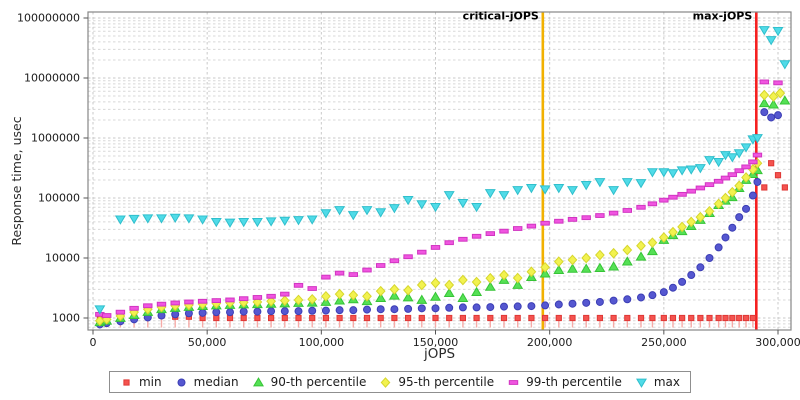 This screenshot has height=400, width=800. Describe the element at coordinates (16, 181) in the screenshot. I see `y-axis-title: Response time, usec` at that location.